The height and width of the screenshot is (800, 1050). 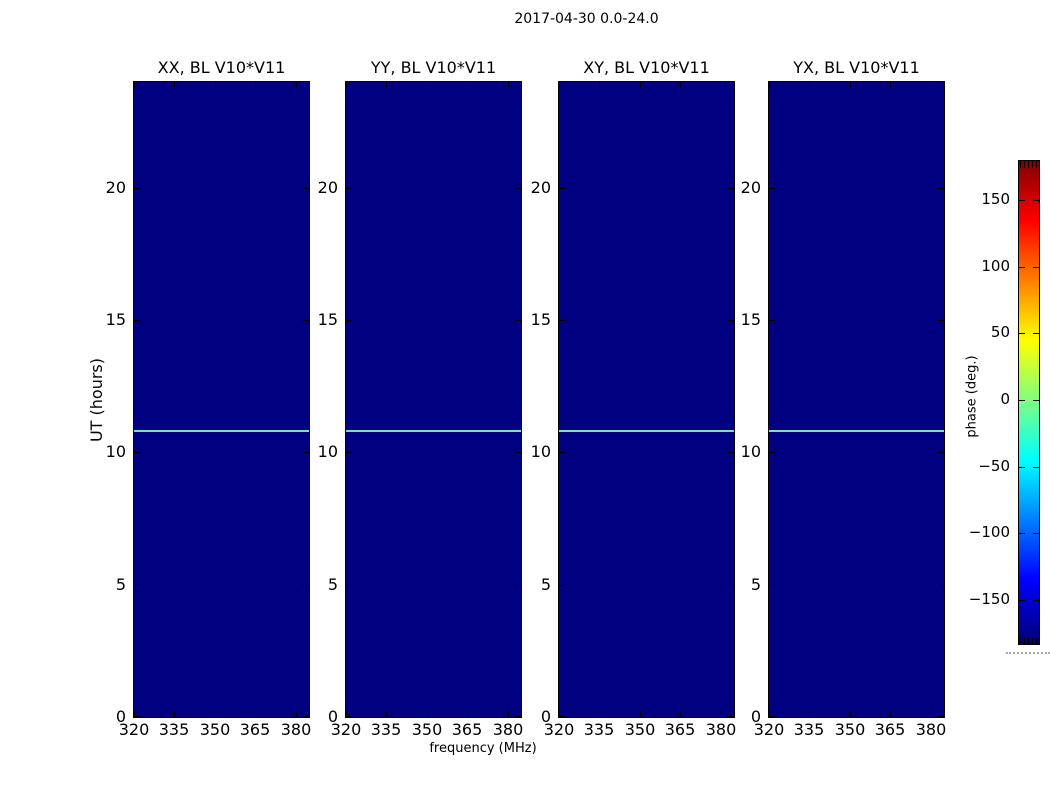 What do you see at coordinates (221, 67) in the screenshot?
I see `panel-title: XX, BL V10*V11` at bounding box center [221, 67].